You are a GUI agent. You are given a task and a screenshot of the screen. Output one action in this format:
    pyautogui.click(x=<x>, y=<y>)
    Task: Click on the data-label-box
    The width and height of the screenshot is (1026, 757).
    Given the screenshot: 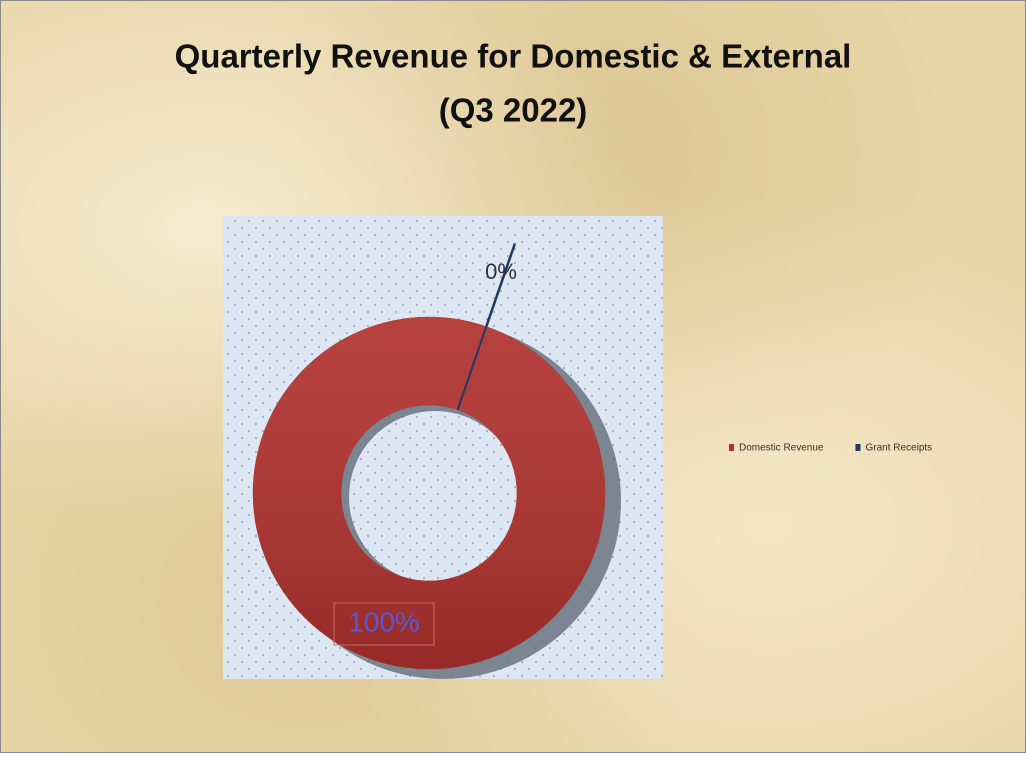 What is the action you would take?
    pyautogui.click(x=384, y=624)
    